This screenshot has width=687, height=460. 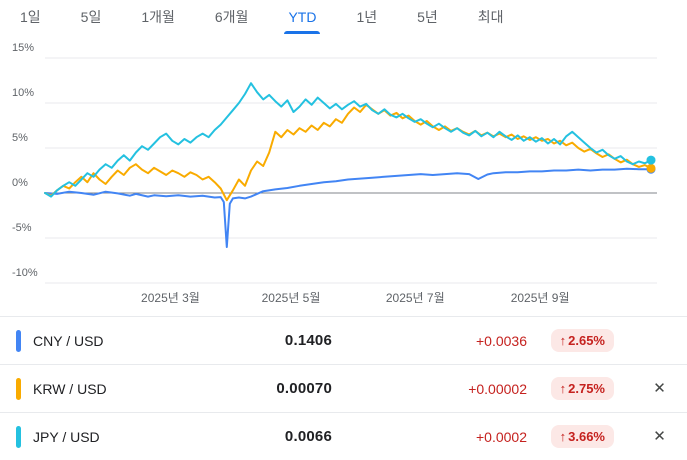 I want to click on y-axis-label: 5%, so click(x=20, y=138).